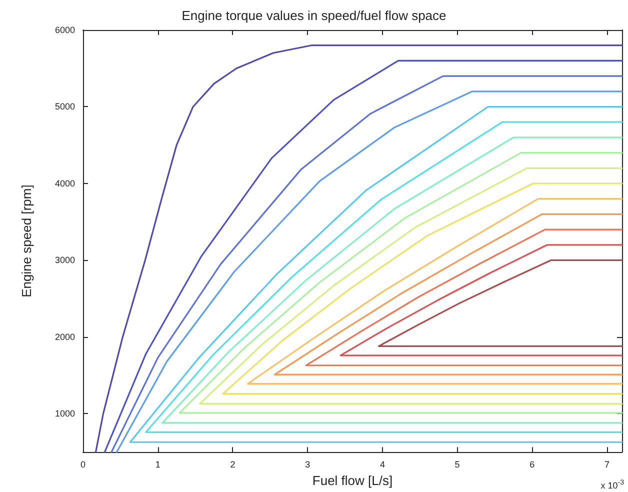 The image size is (628, 492). I want to click on y-tick-label: 4000, so click(64, 183).